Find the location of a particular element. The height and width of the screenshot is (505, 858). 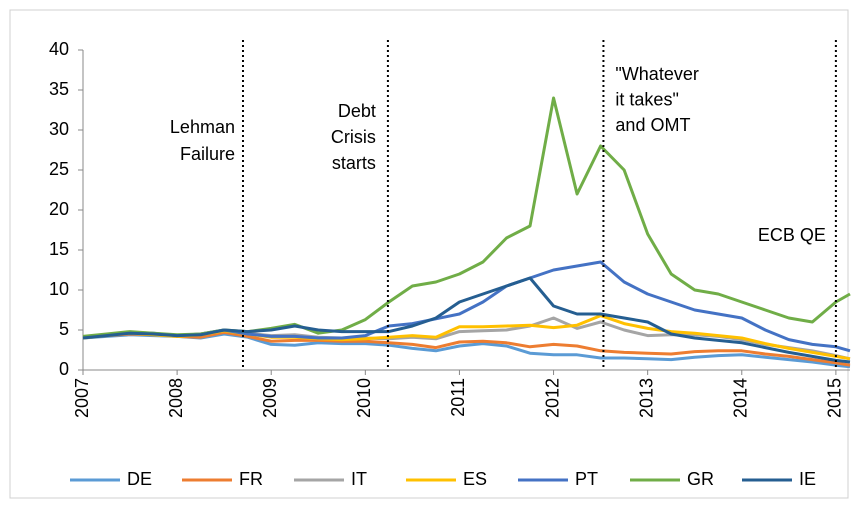

legend-label: DE is located at coordinates (139, 479).